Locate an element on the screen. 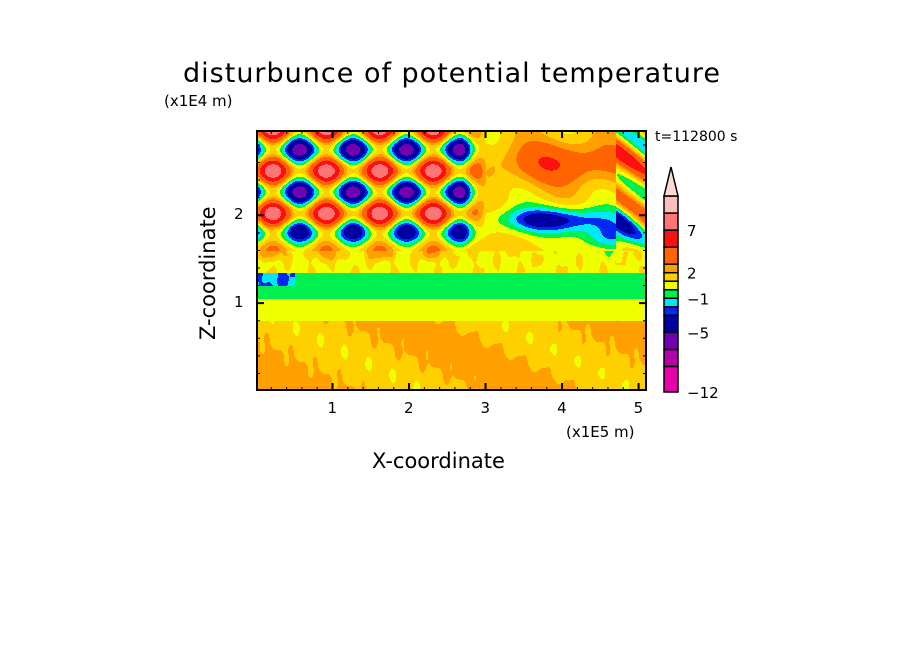  colorbar: −12−5−127 is located at coordinates (691, 284).